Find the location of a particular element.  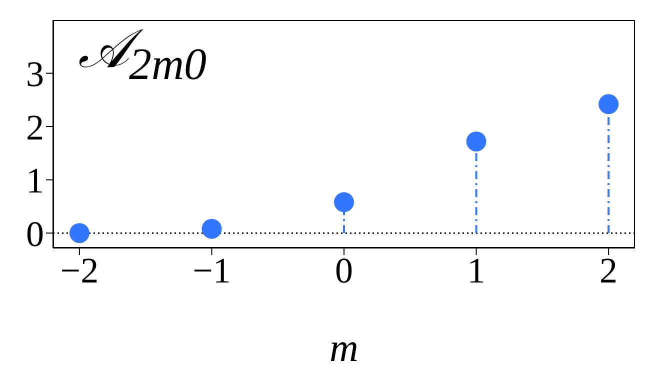

x-tick-label: −2 is located at coordinates (79, 270).